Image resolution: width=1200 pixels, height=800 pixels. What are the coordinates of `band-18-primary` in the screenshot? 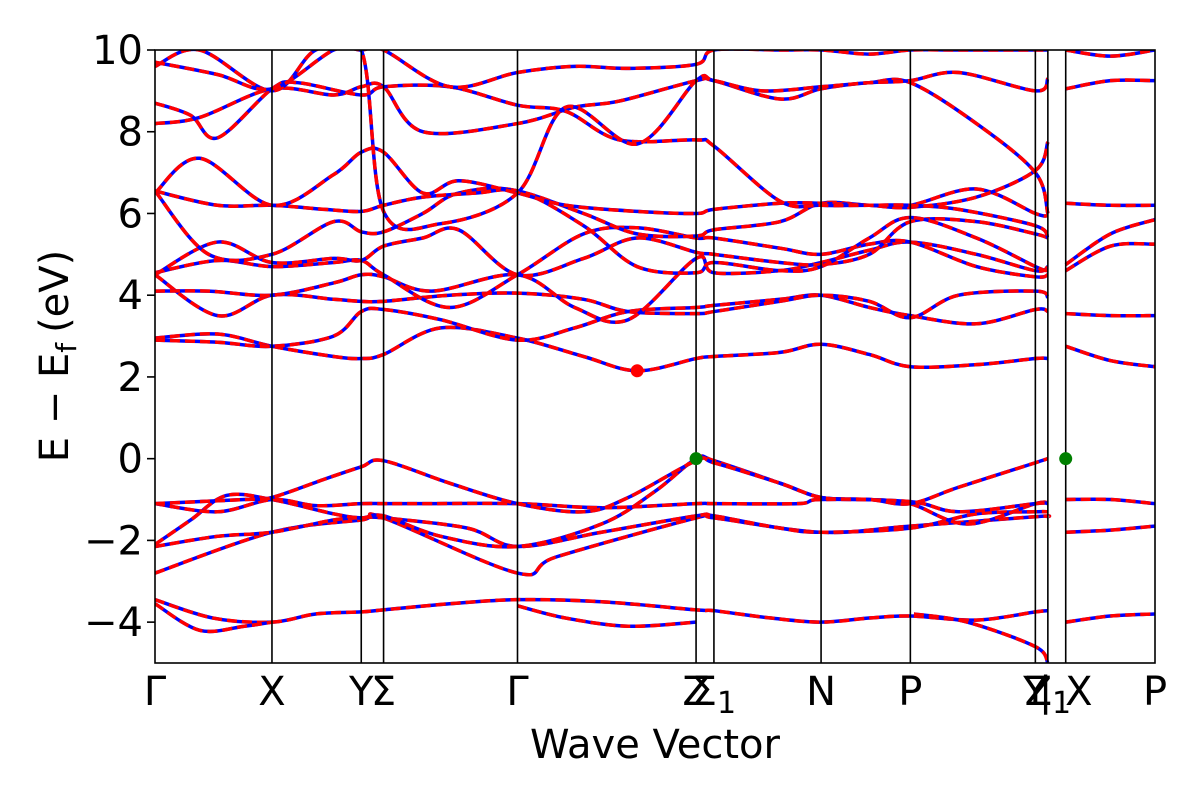 It's located at (602, 230).